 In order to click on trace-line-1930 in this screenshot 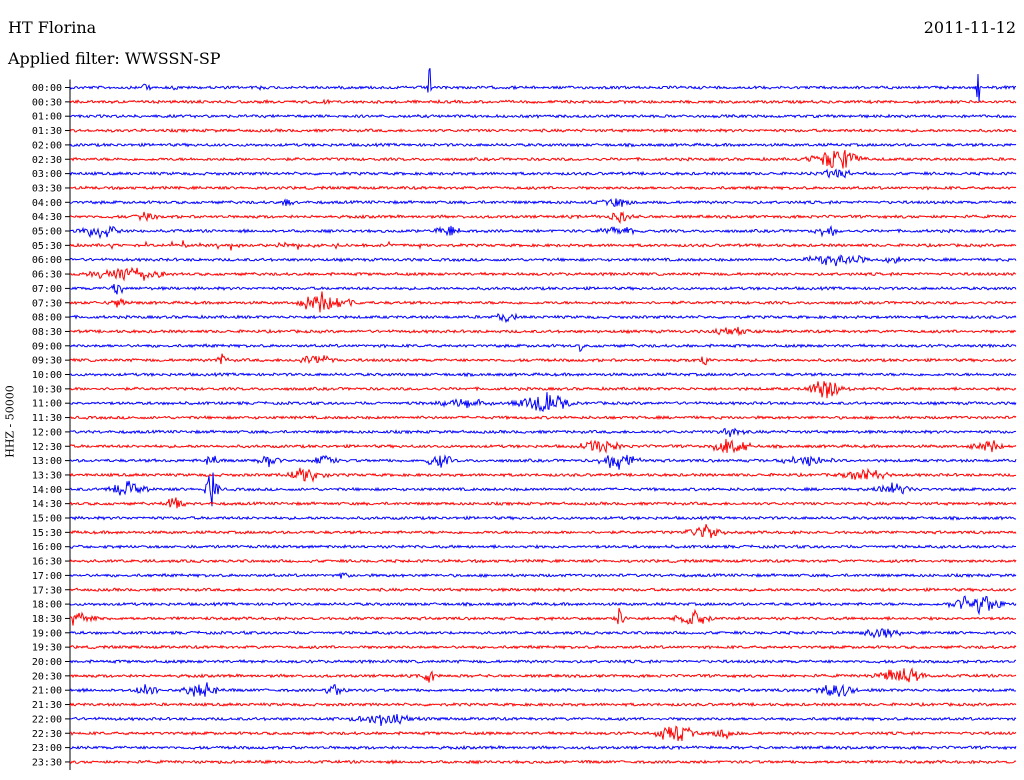, I will do `click(543, 647)`.